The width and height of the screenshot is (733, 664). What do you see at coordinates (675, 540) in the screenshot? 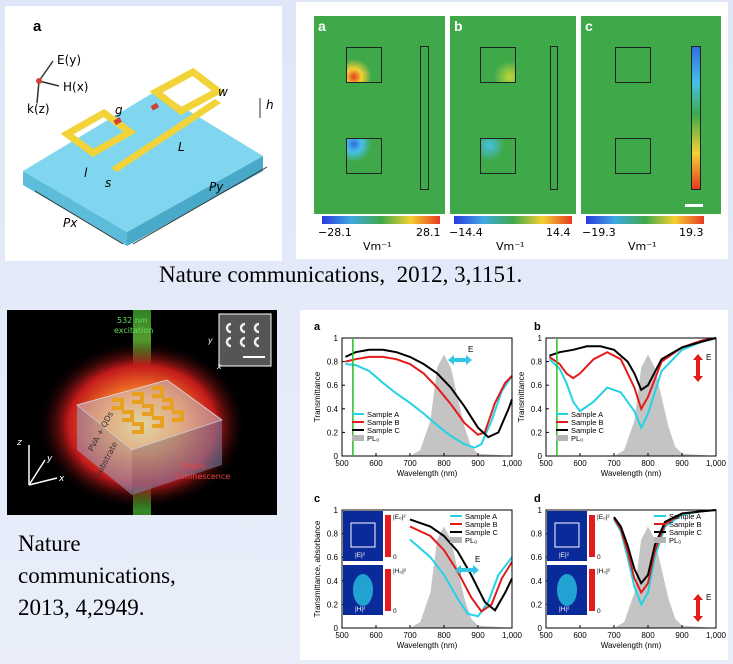
I see `legend-label-d-3: PL₀` at bounding box center [675, 540].